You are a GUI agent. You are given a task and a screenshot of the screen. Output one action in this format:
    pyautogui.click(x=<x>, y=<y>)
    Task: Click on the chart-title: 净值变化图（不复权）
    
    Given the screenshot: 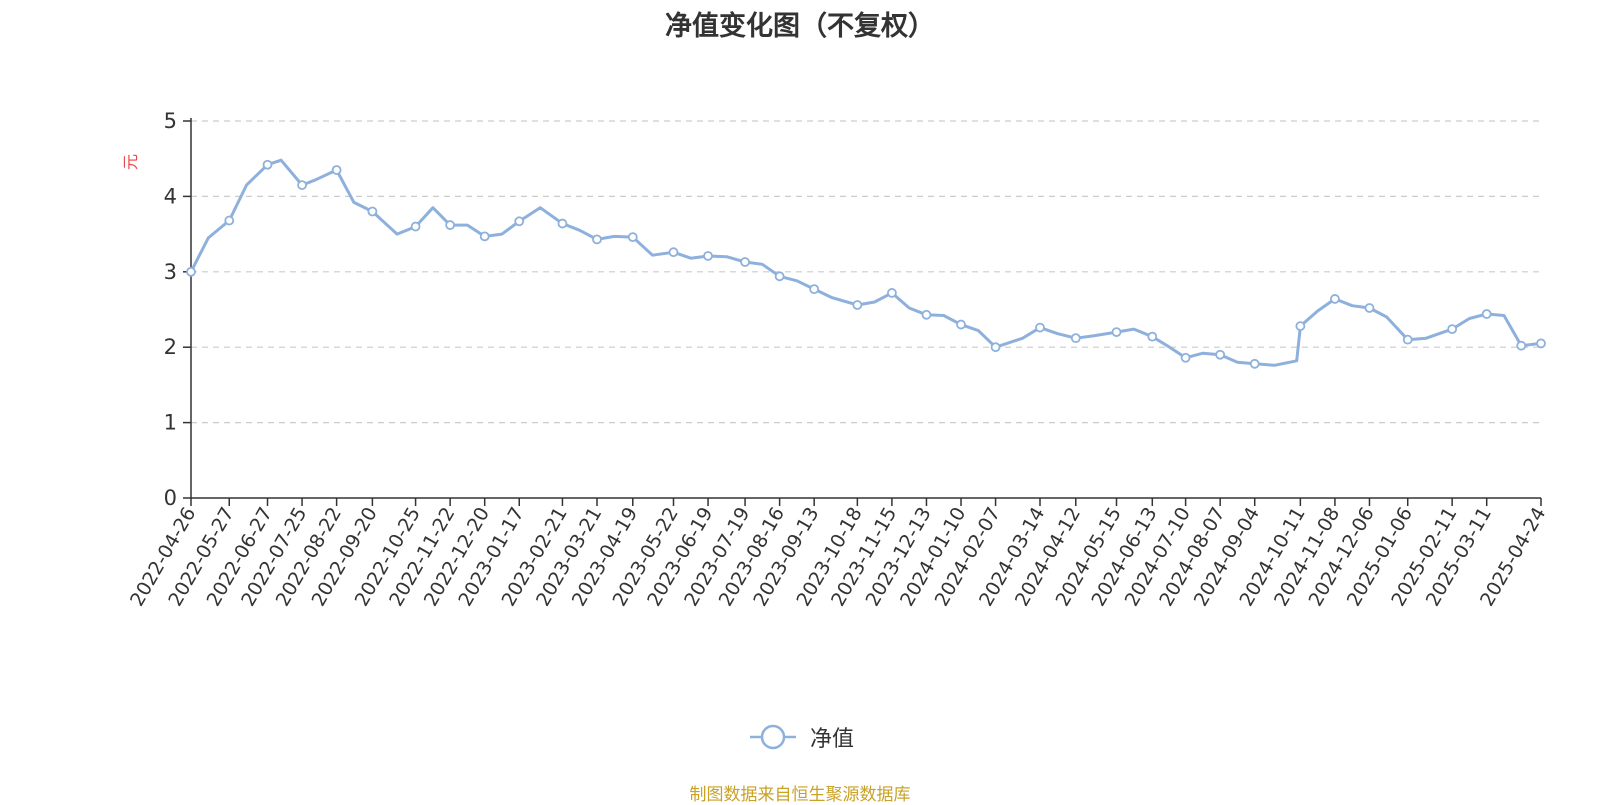 What is the action you would take?
    pyautogui.click(x=800, y=26)
    